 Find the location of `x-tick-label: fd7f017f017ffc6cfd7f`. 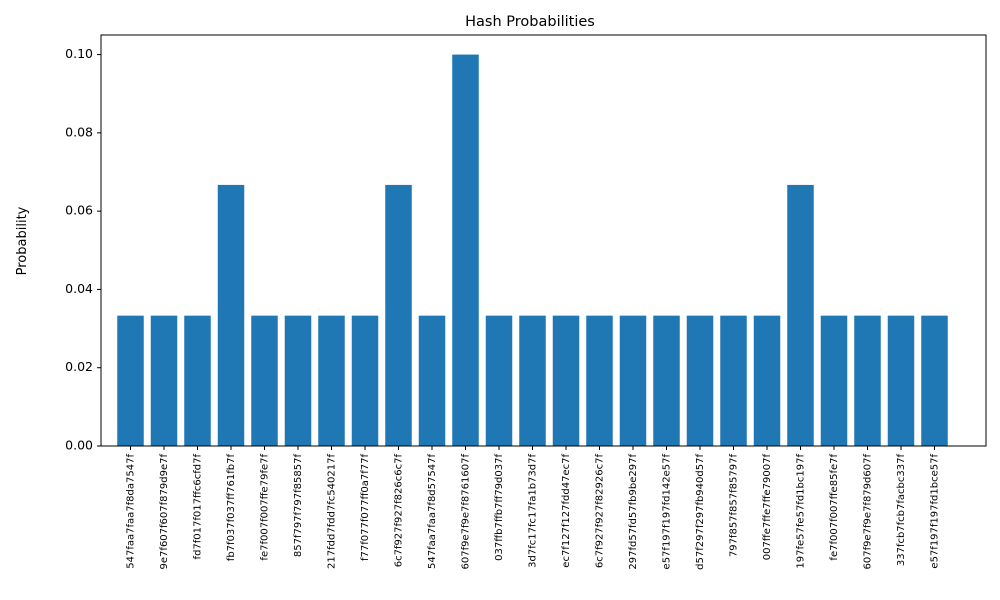

x-tick-label: fd7f017f017ffc6cfd7f is located at coordinates (198, 507).